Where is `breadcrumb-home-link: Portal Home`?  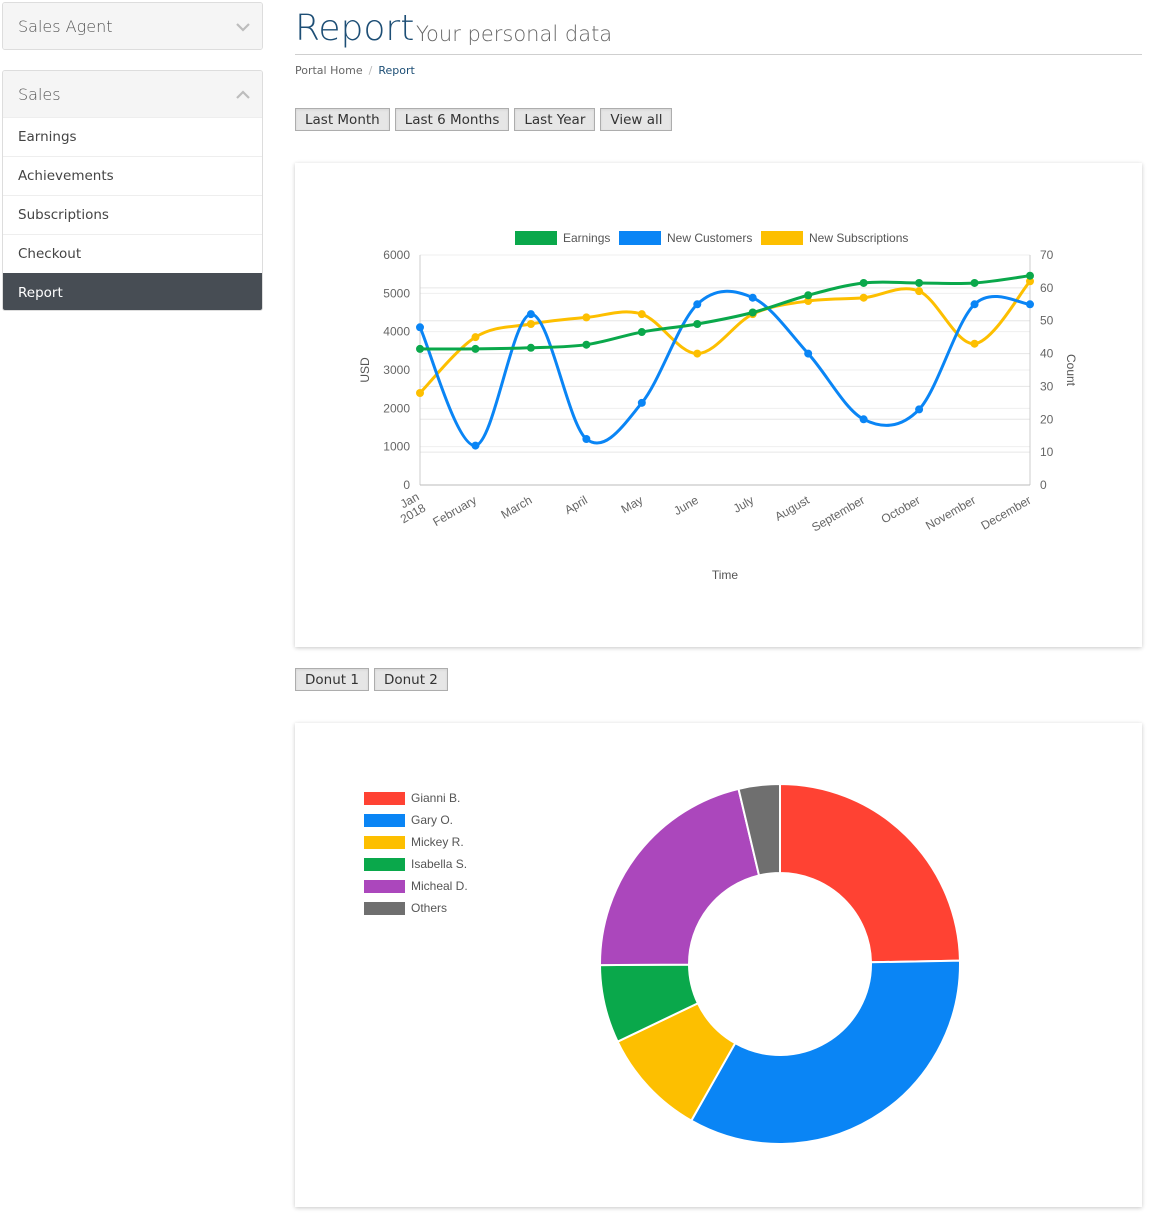
breadcrumb-home-link: Portal Home is located at coordinates (329, 70).